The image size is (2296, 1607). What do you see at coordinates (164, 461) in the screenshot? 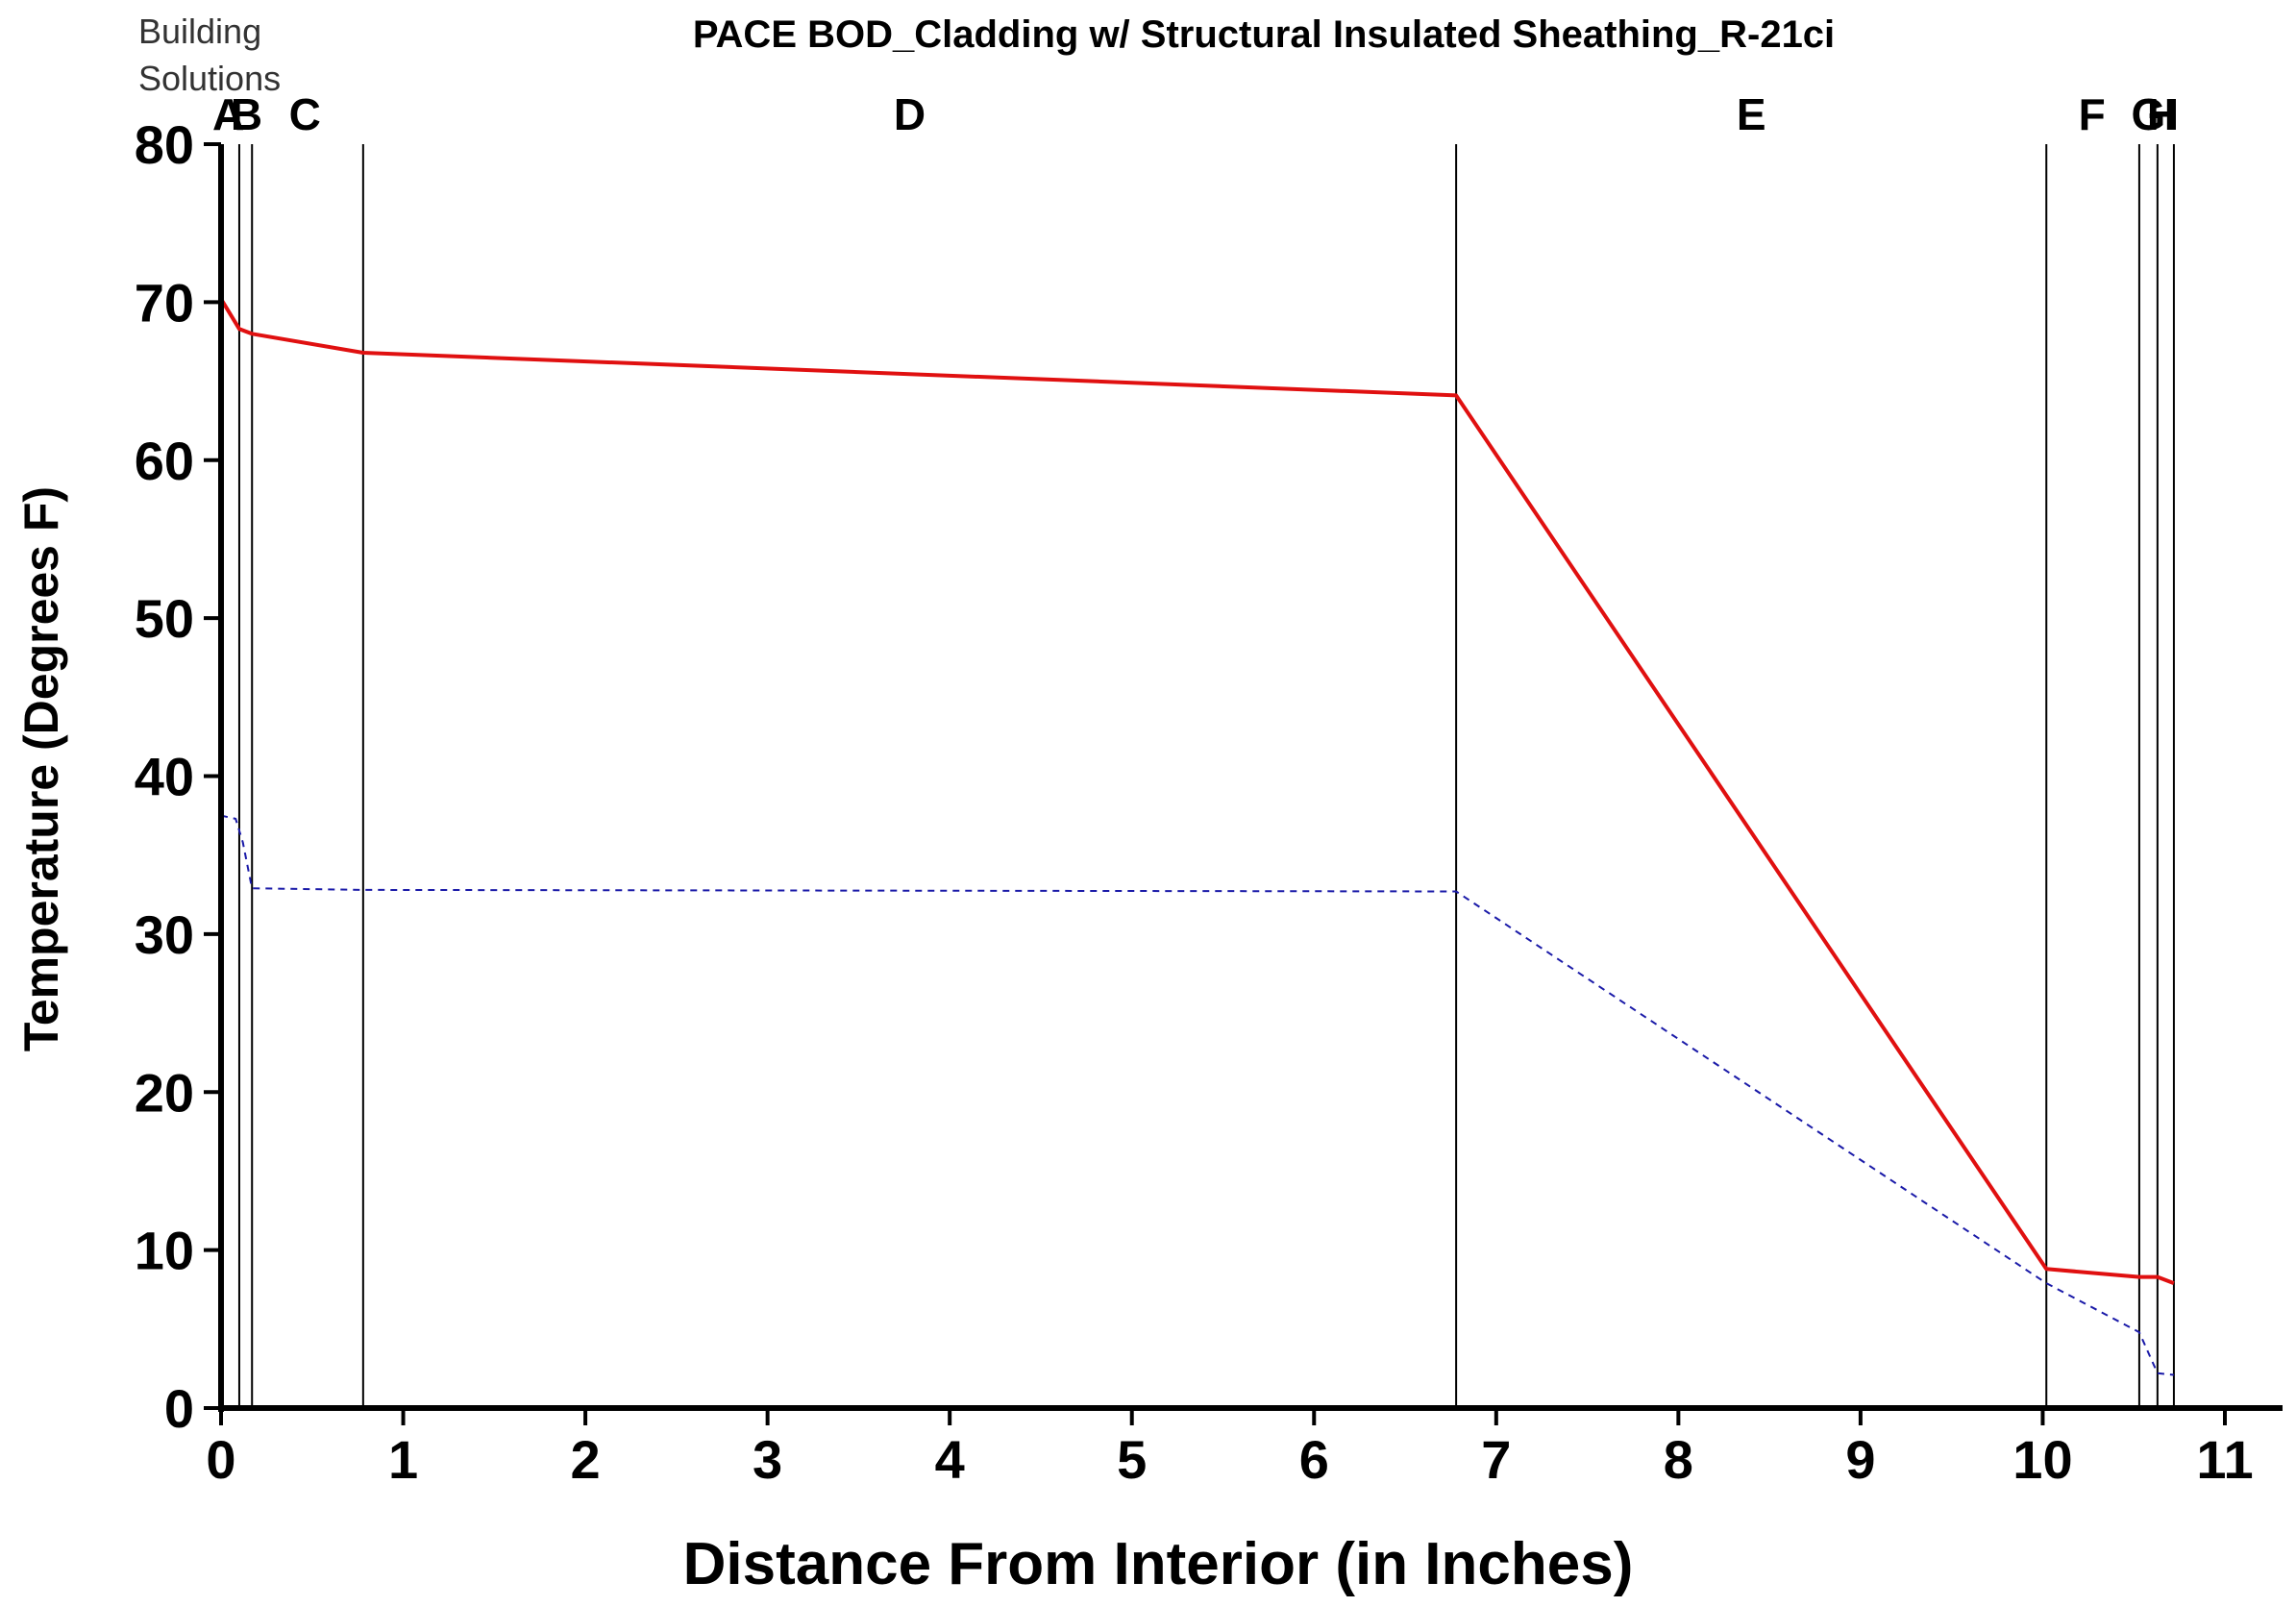
I see `y-tick-label-60: 60` at bounding box center [164, 461].